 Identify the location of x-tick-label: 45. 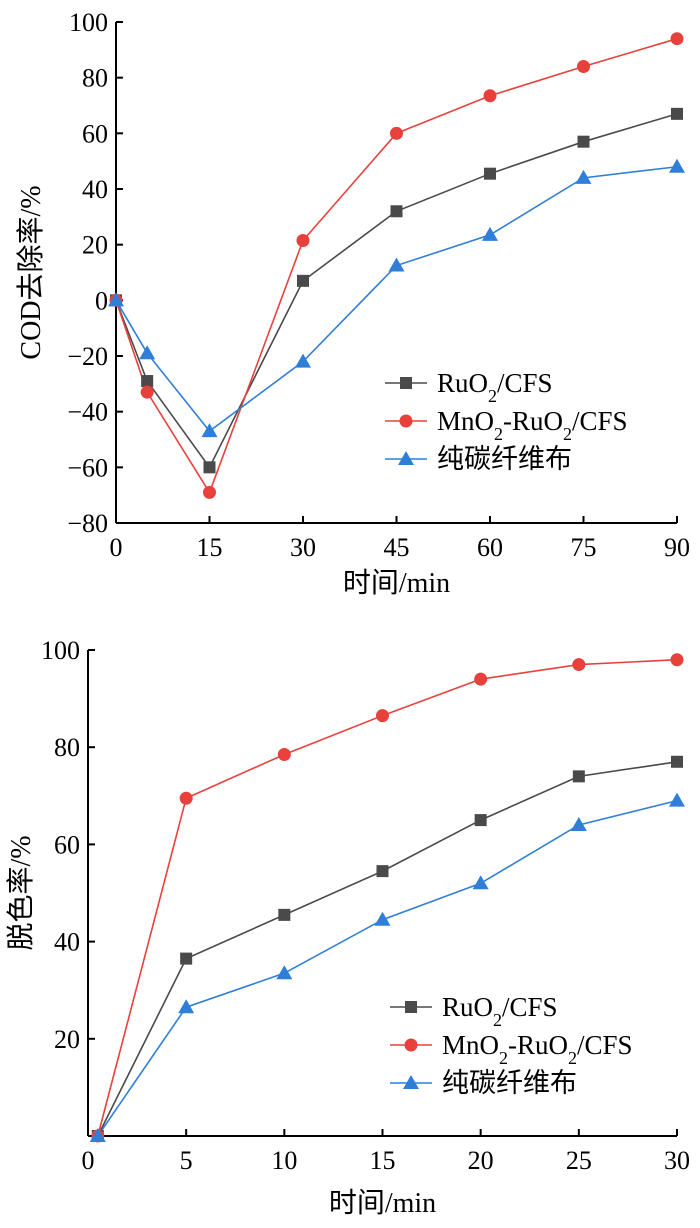
(397, 547).